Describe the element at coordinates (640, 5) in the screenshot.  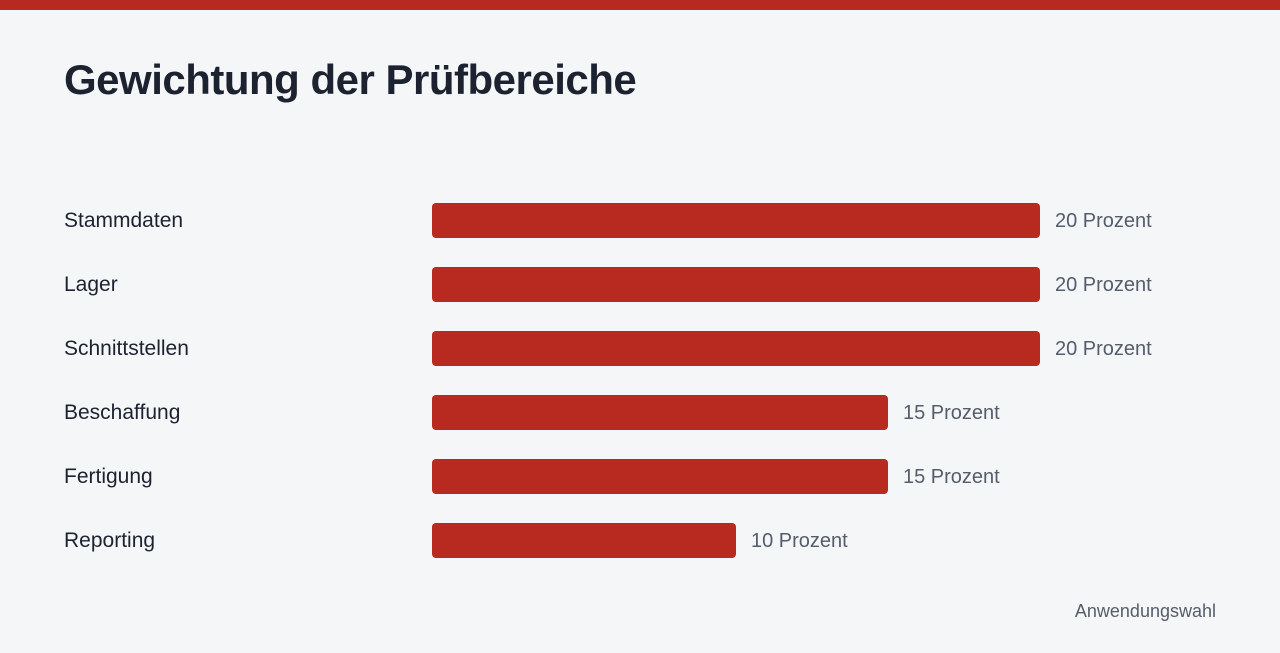
I see `top-accent-bar` at that location.